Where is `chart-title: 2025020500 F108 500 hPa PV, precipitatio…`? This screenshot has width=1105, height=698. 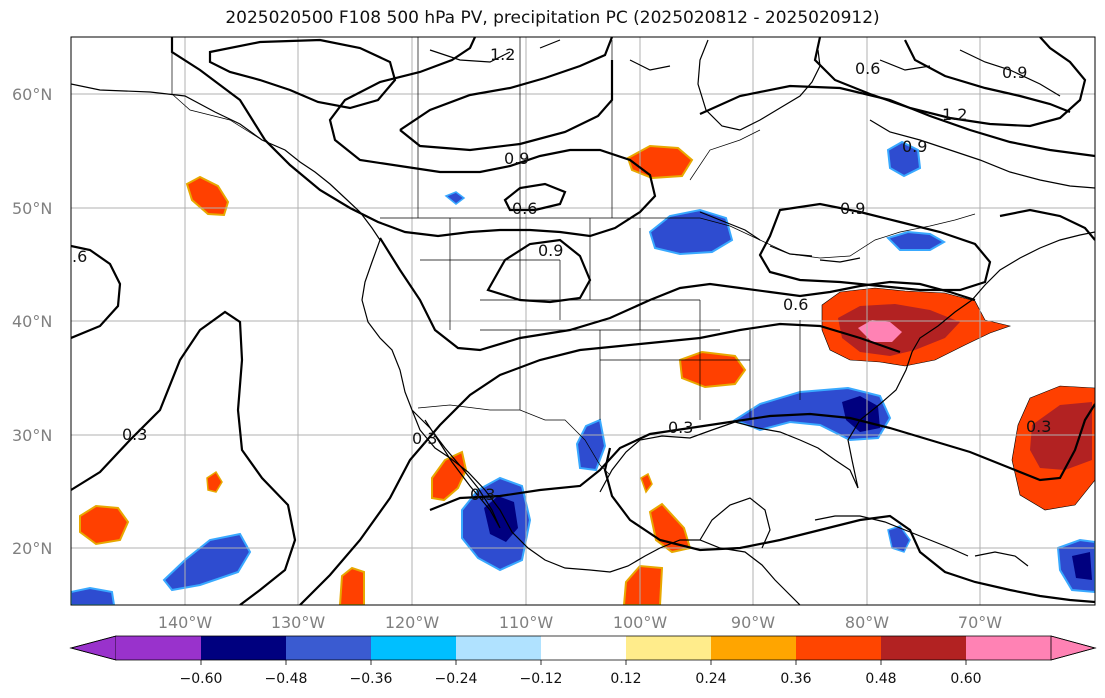
chart-title: 2025020500 F108 500 hPa PV, precipitatio… is located at coordinates (552, 18).